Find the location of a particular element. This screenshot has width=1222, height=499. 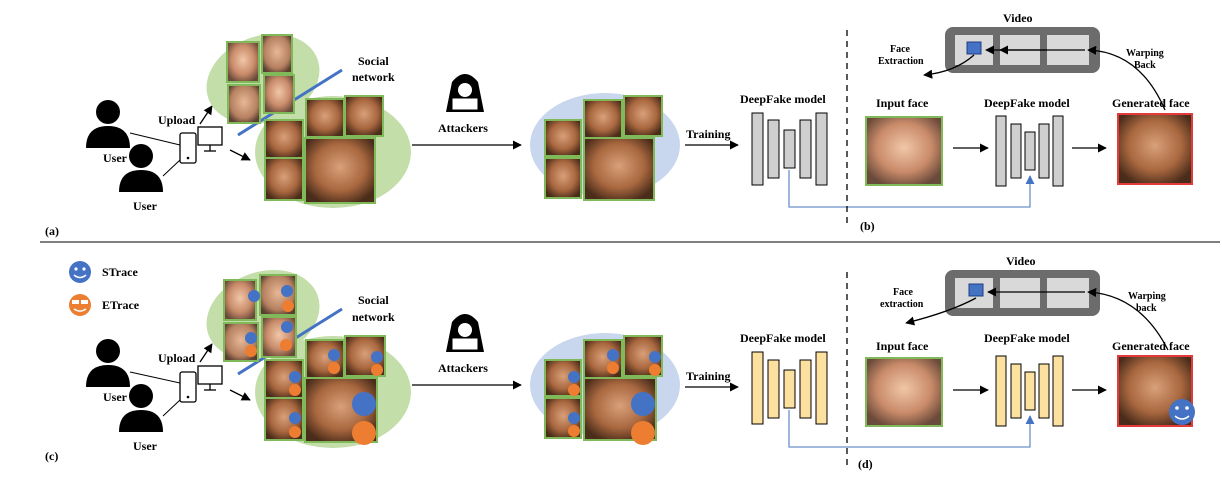

generated-face-image is located at coordinates (1155, 149).